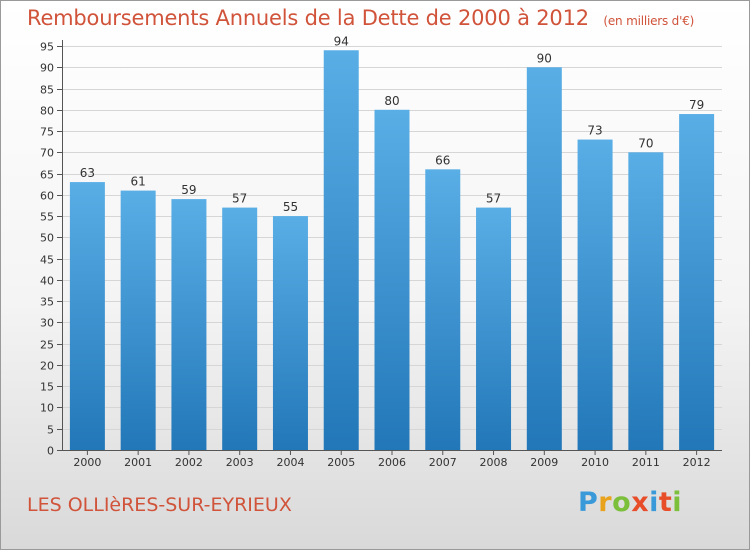 The height and width of the screenshot is (550, 750). I want to click on x-tick-label: 2010, so click(595, 462).